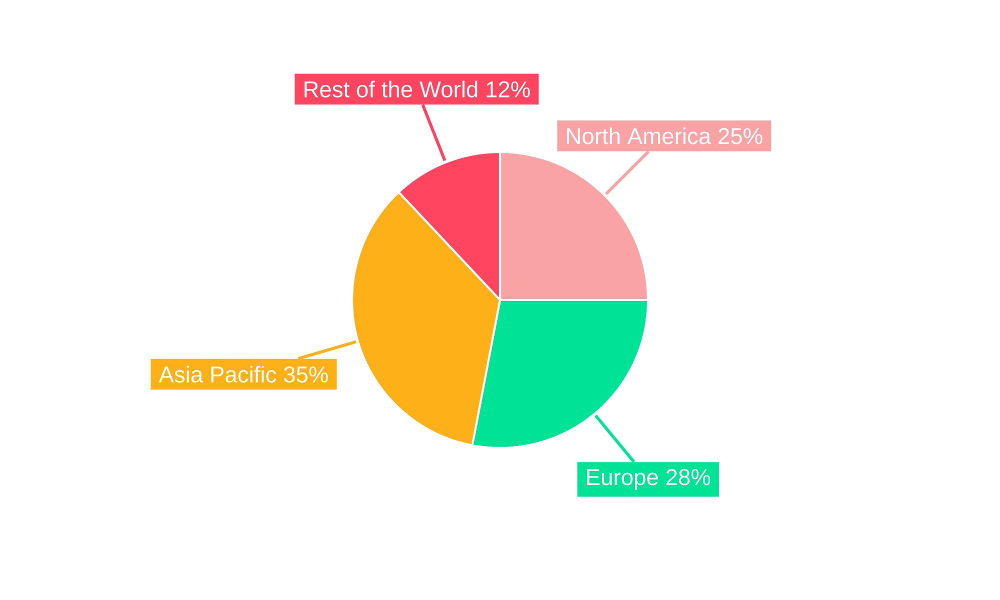 This screenshot has height=600, width=1000. I want to click on slice-label: Asia Pacific, so click(217, 374).